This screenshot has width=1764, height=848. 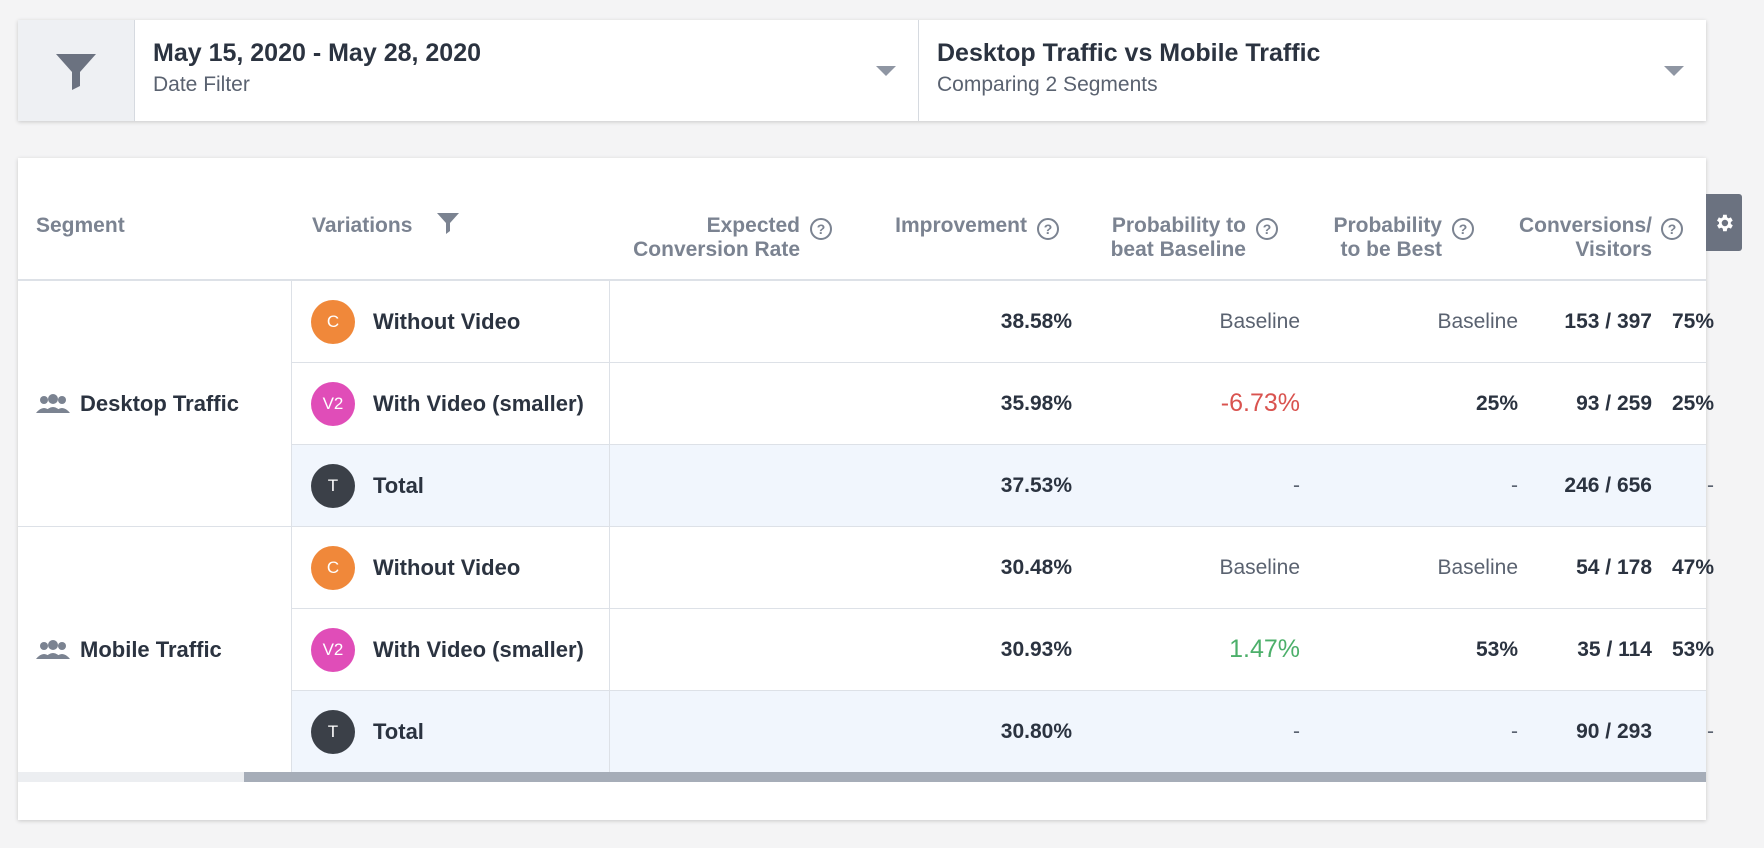 What do you see at coordinates (1692, 321) in the screenshot?
I see `probability-best: 75%` at bounding box center [1692, 321].